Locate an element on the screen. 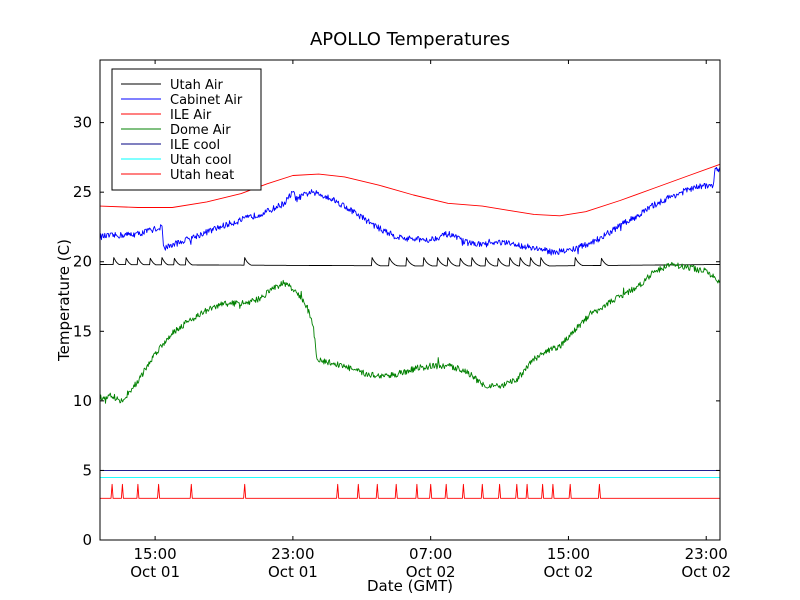  legend-label-utah-heat: Utah heat is located at coordinates (202, 175).